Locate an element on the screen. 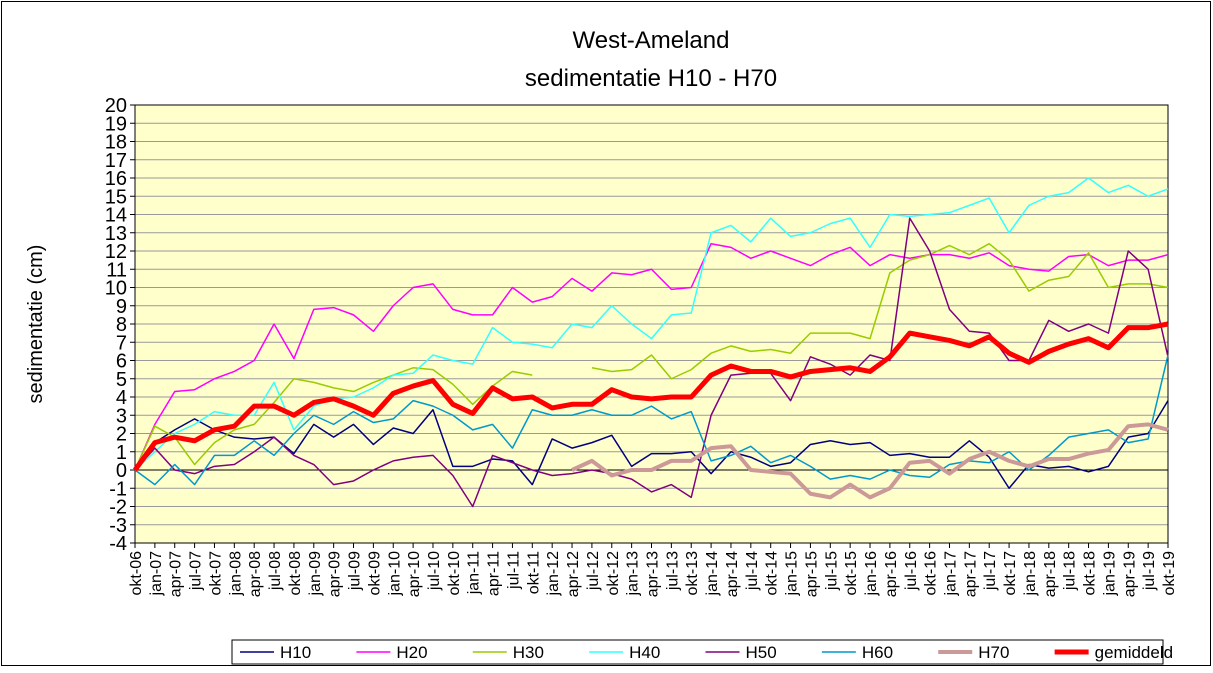 The image size is (1213, 673). legend-label: H50 is located at coordinates (761, 652).